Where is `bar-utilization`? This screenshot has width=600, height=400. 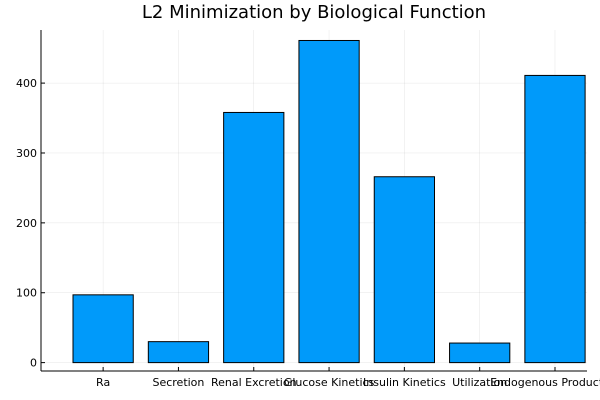
bar-utilization is located at coordinates (480, 353).